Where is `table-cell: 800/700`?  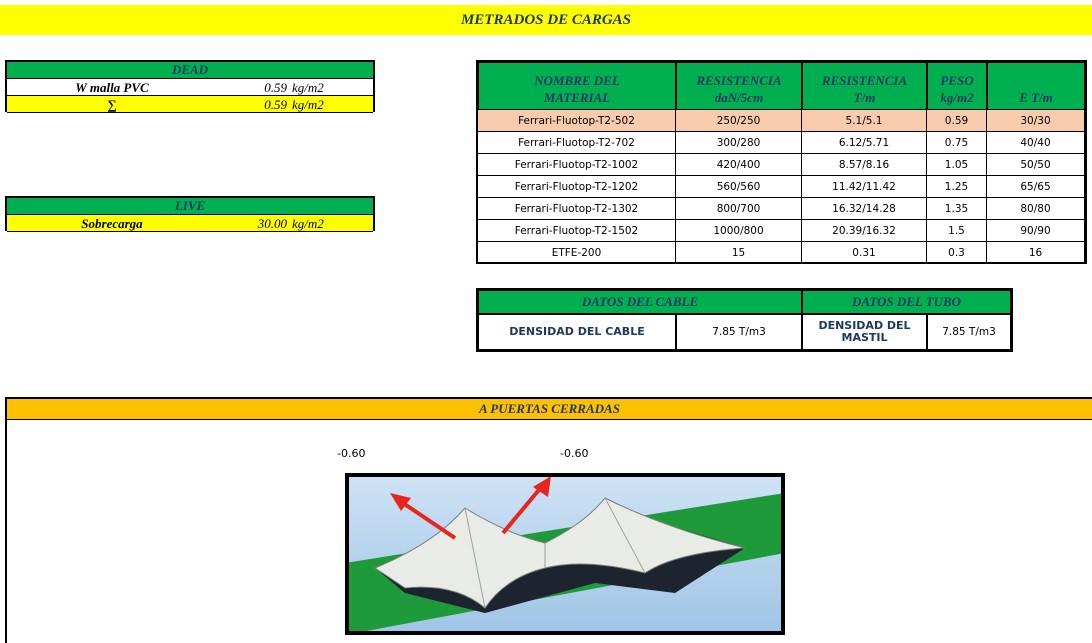 table-cell: 800/700 is located at coordinates (739, 209).